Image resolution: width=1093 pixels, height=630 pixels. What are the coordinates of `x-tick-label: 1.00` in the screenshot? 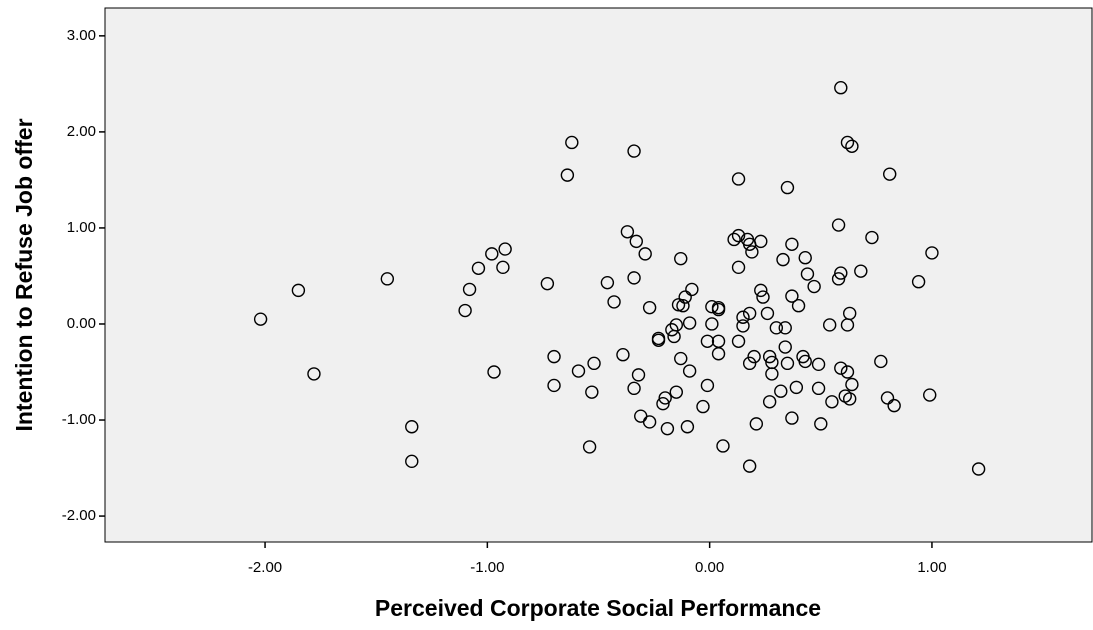 It's located at (931, 567).